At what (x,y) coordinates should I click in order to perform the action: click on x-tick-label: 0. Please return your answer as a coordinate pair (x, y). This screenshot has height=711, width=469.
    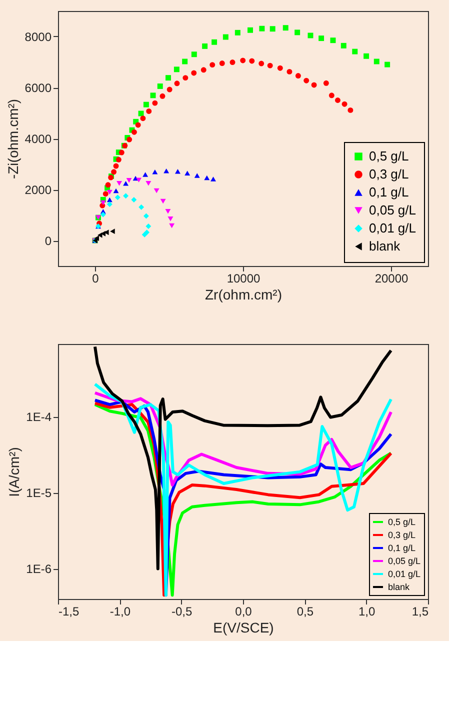
    Looking at the image, I should click on (96, 279).